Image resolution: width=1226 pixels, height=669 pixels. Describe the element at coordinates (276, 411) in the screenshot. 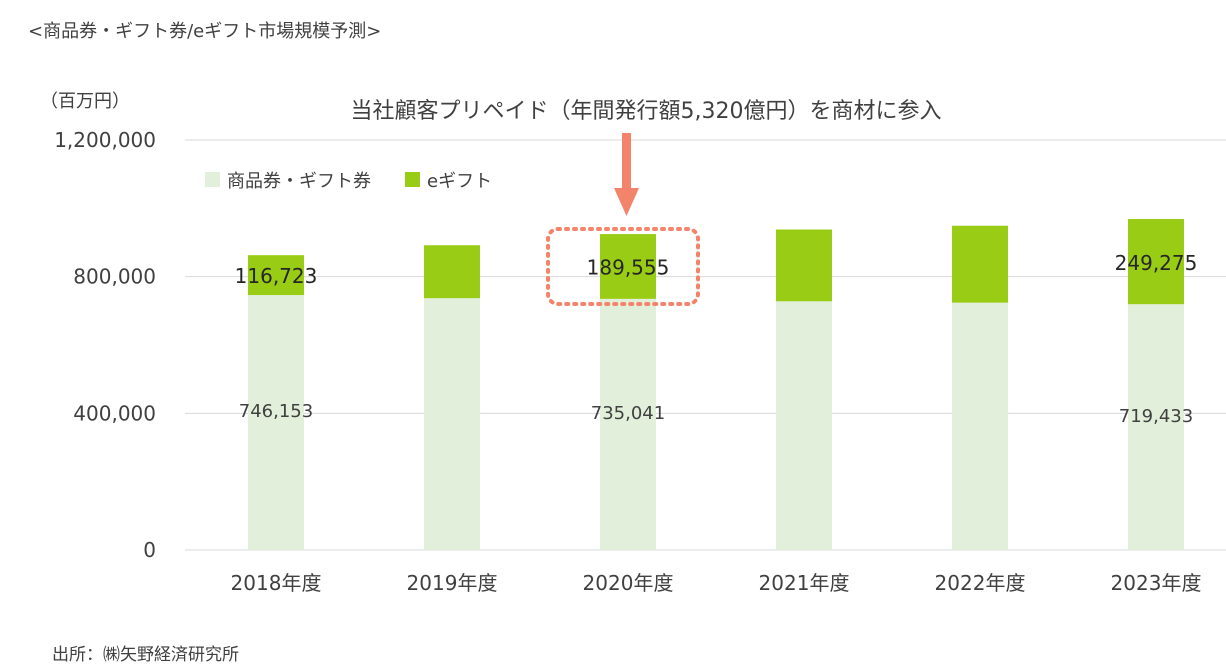

I see `data-label: 746,153` at that location.